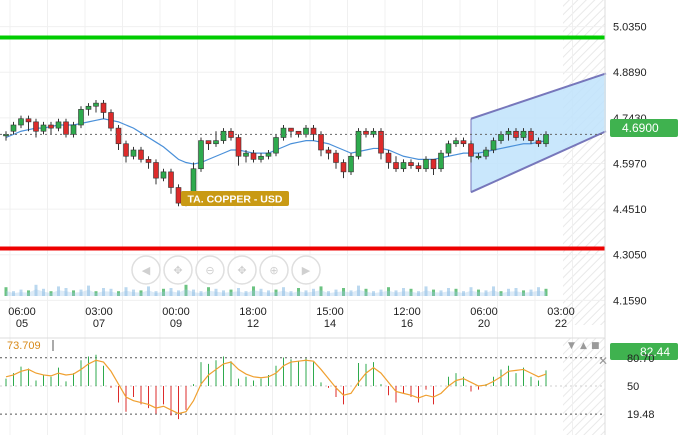 The image size is (680, 435). Describe the element at coordinates (641, 387) in the screenshot. I see `indicator-axis: 80.70 50 19.48` at that location.